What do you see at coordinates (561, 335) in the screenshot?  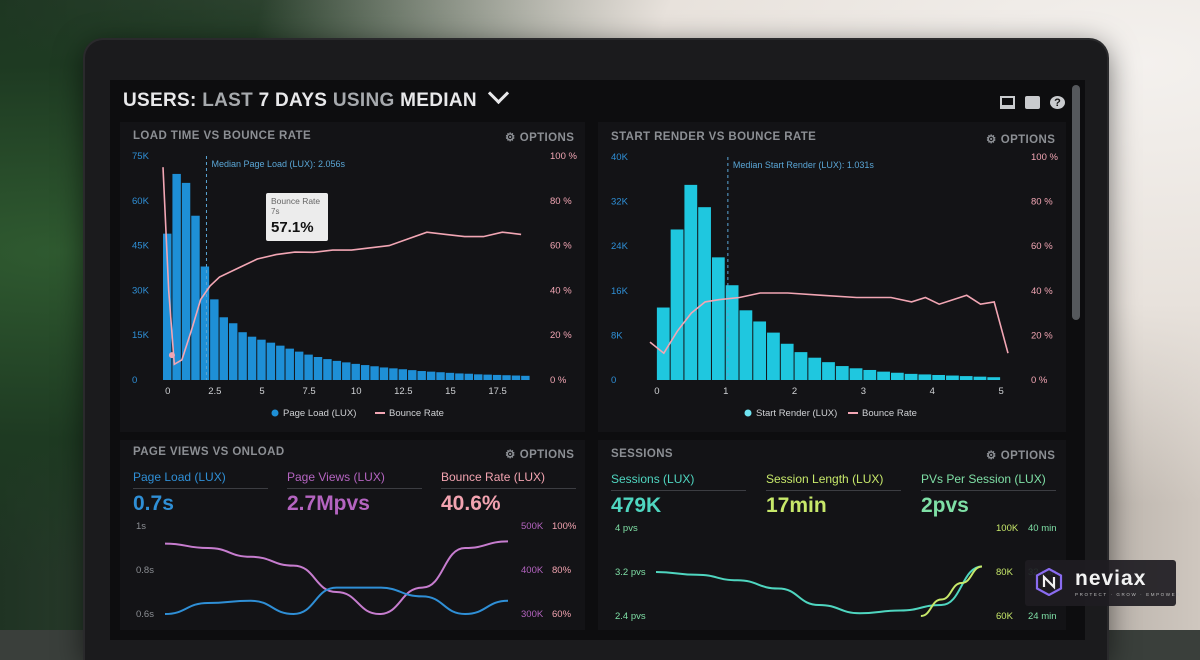 I see `y2-tick-label: 20 %` at bounding box center [561, 335].